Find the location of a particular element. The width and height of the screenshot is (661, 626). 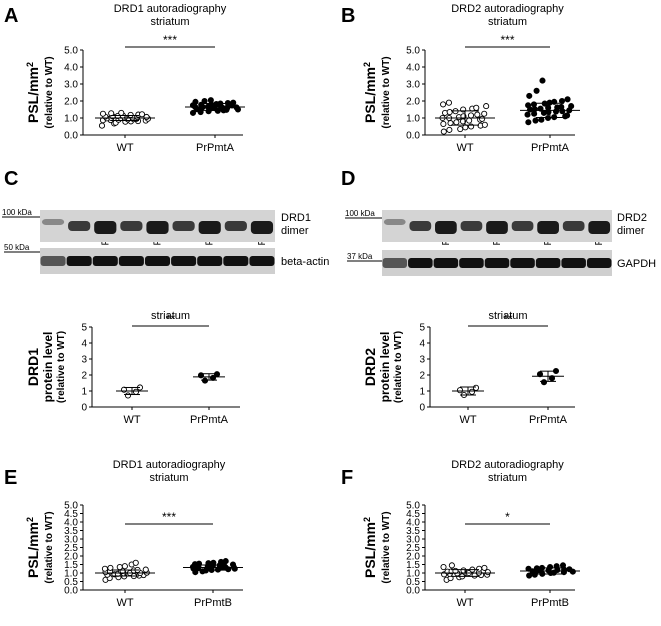

y-axis-label-line3: (relative to WT) is located at coordinates (398, 367).